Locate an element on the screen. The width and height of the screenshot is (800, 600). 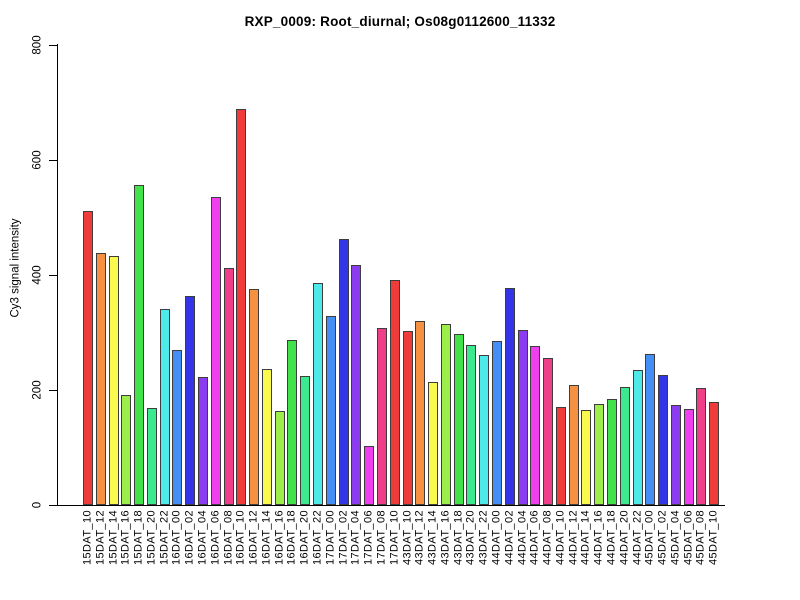
x-tick-label: 15DAT_18 is located at coordinates (138, 537).